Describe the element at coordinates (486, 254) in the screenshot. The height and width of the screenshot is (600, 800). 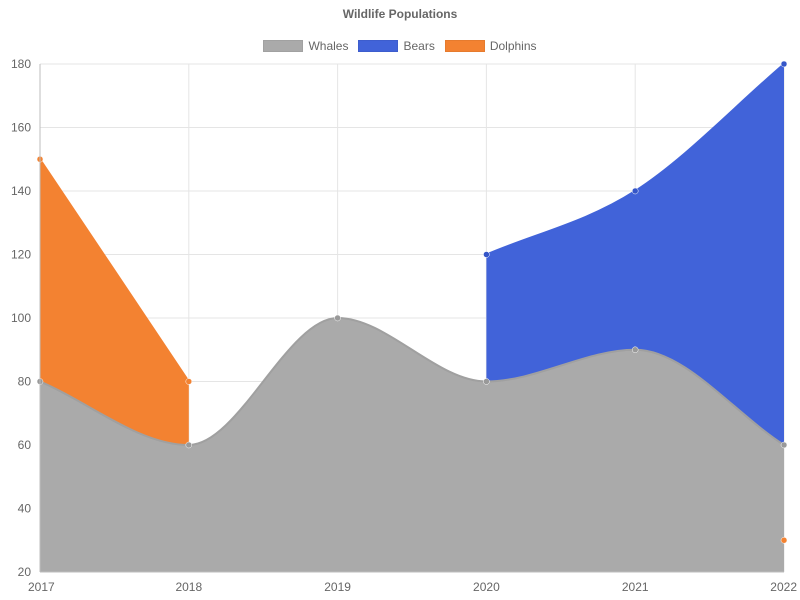
I see `point-bears-2020` at that location.